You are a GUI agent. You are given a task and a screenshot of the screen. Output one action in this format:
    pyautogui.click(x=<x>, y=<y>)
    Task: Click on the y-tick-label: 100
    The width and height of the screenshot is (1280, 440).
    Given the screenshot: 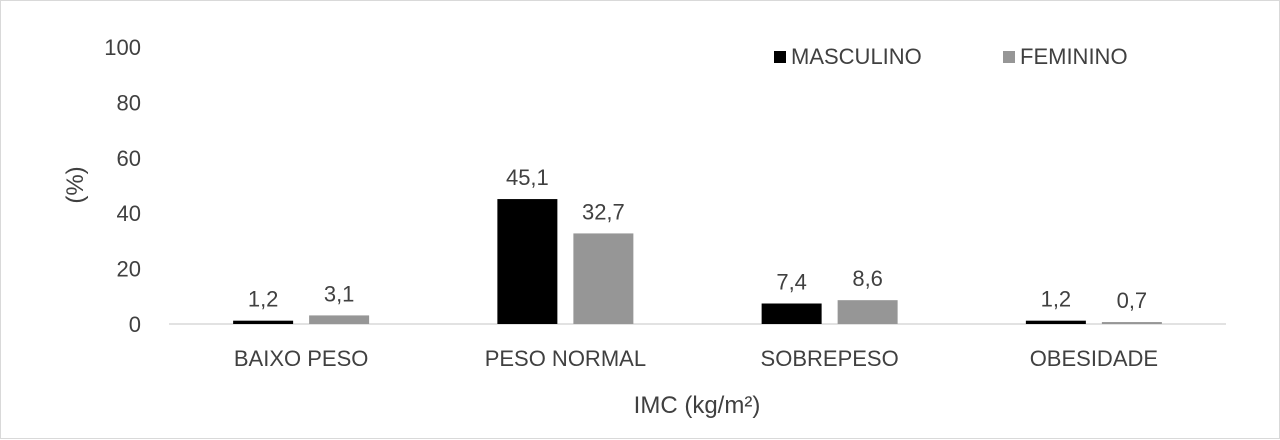 What is the action you would take?
    pyautogui.click(x=122, y=47)
    